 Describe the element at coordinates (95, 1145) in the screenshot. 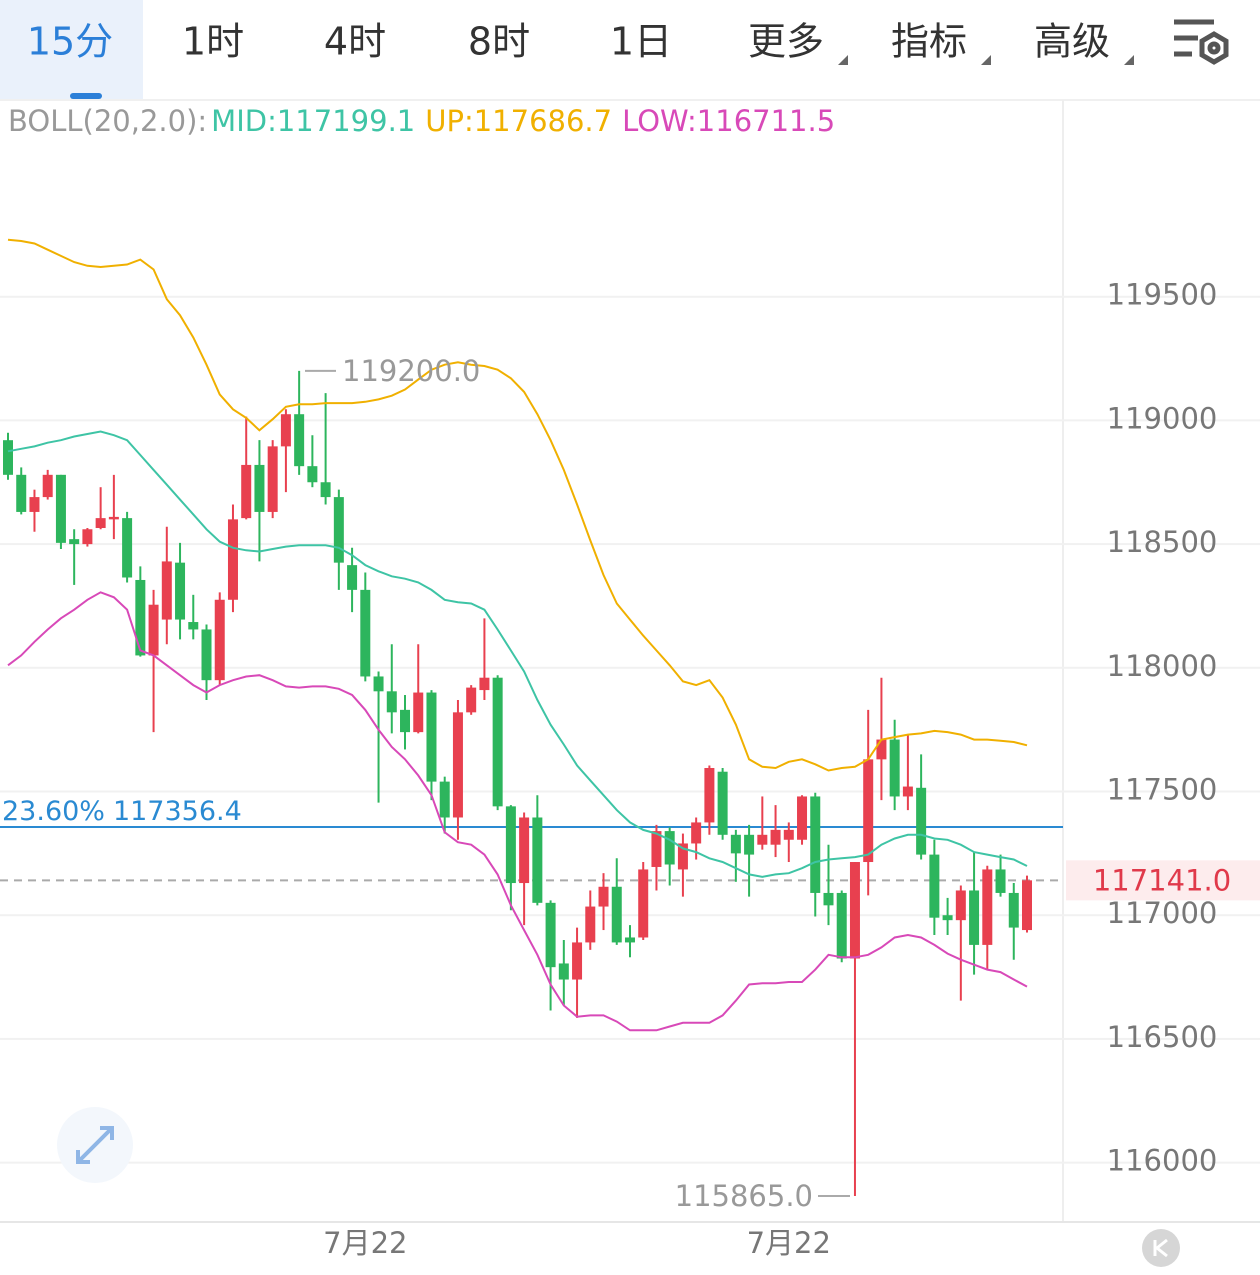

I see `expand-button` at that location.